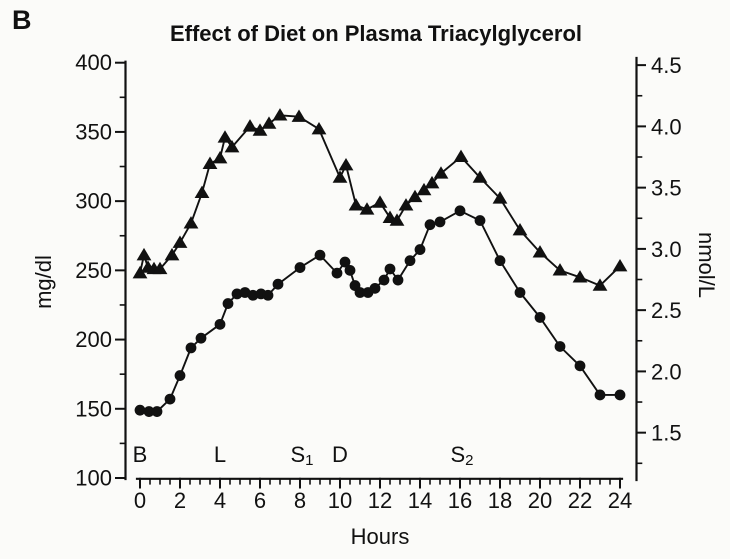 The image size is (730, 559). Describe the element at coordinates (666, 371) in the screenshot. I see `svg-text: 2.0` at that location.